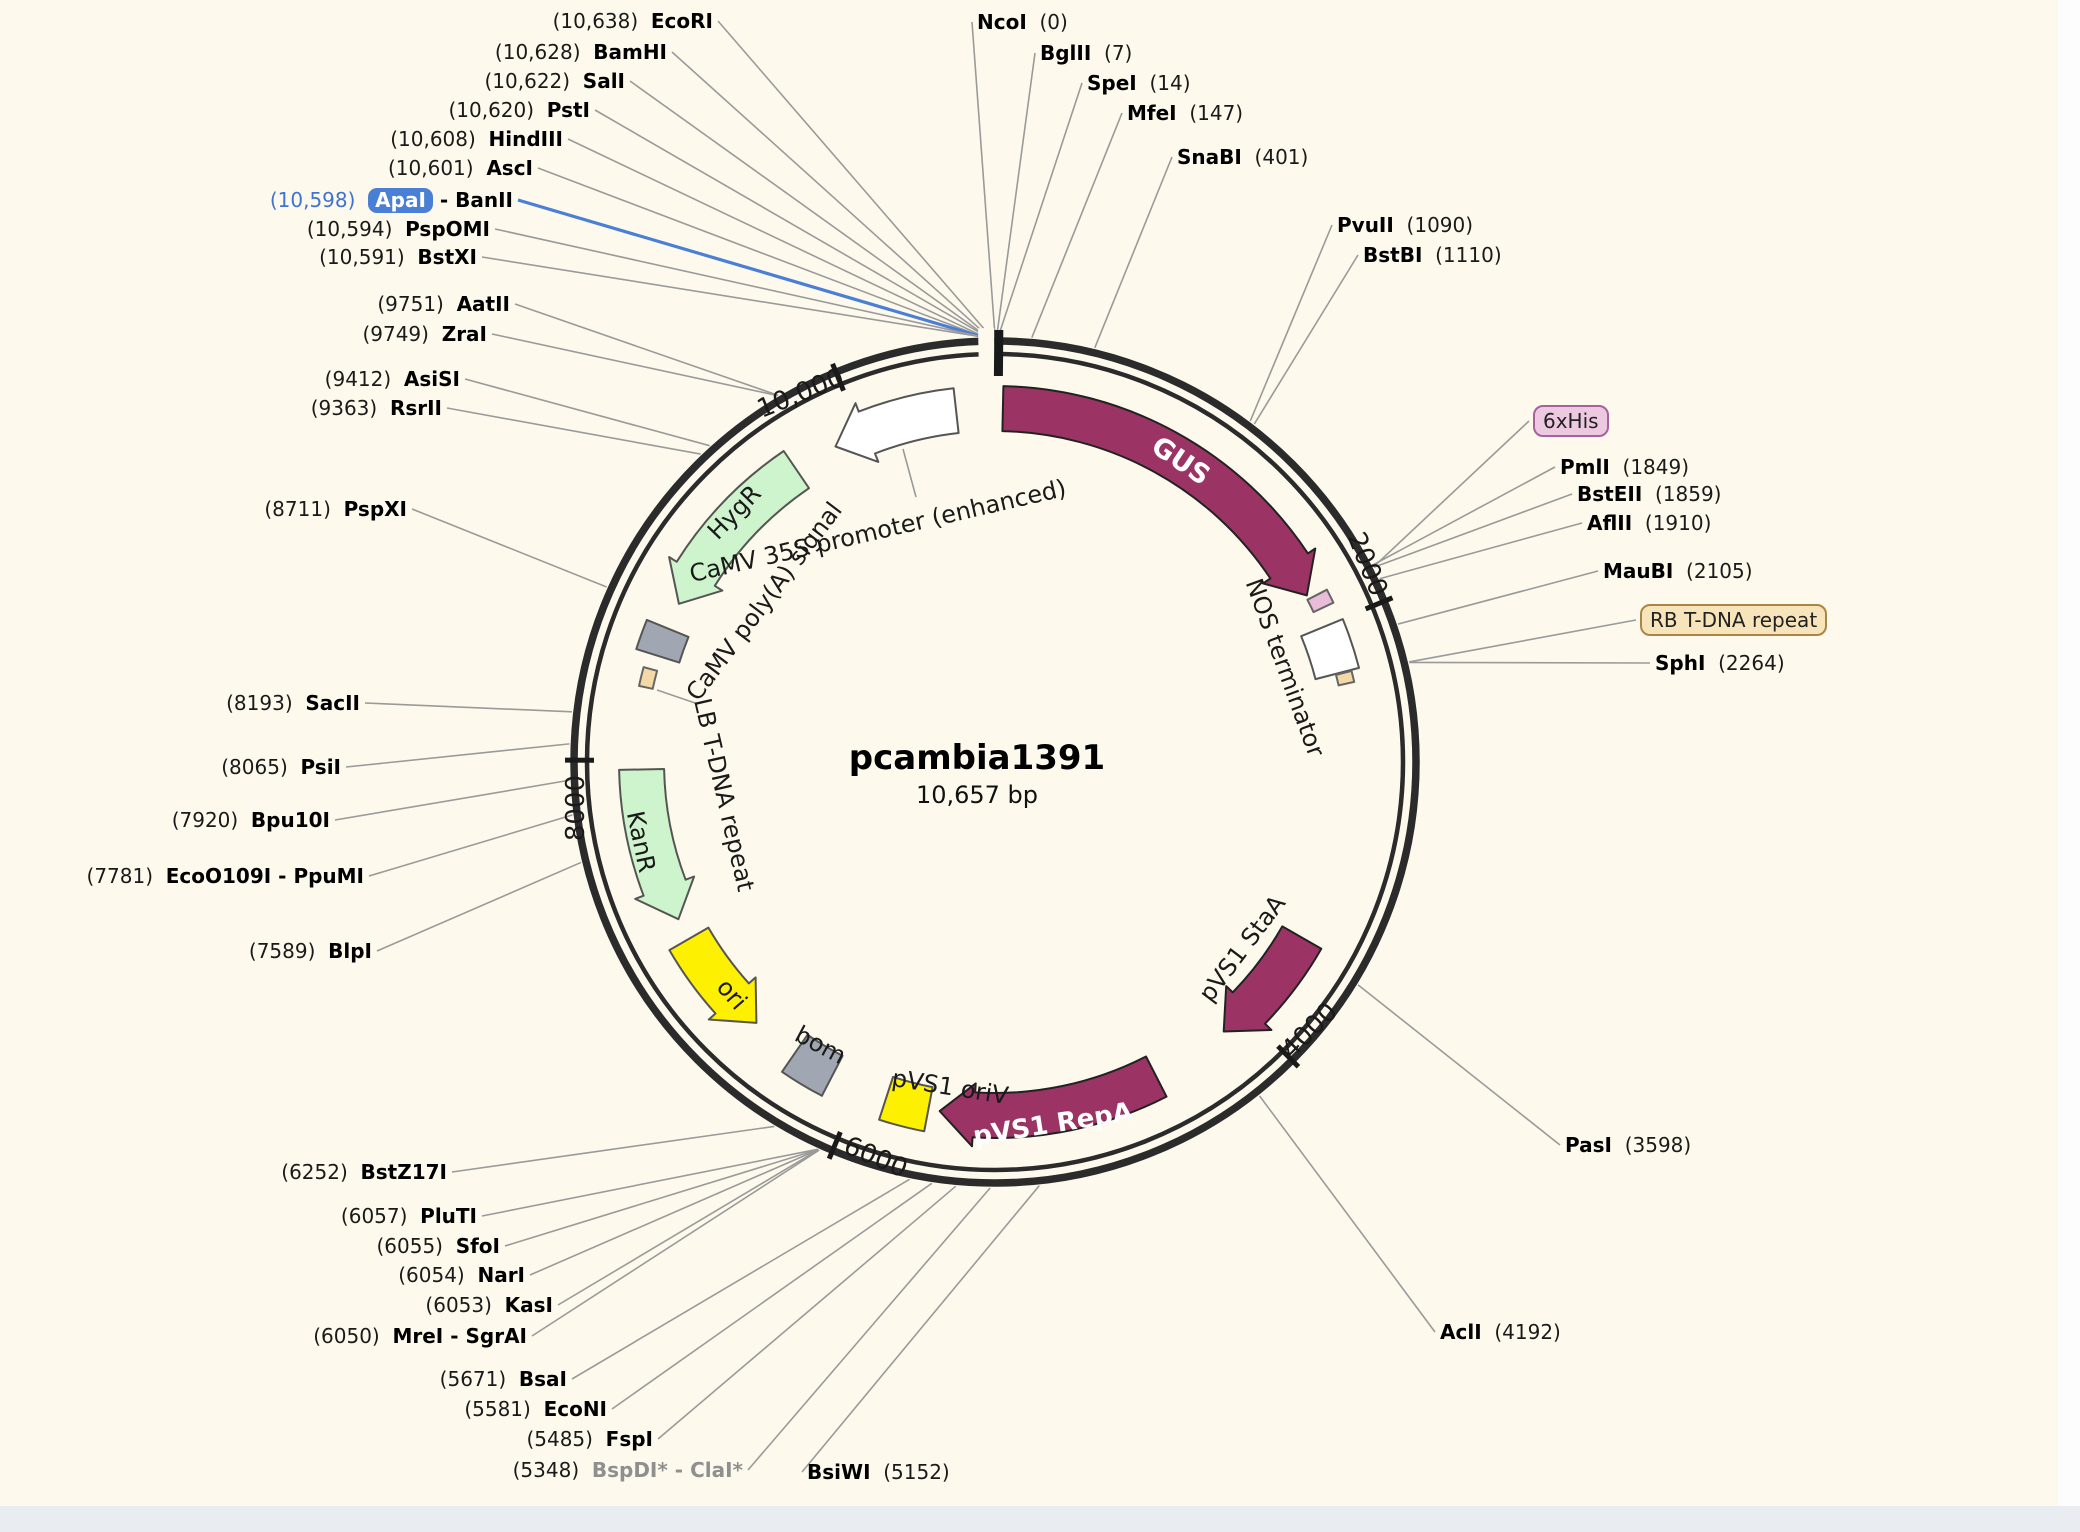 The height and width of the screenshot is (1532, 2080). Describe the element at coordinates (632, 21) in the screenshot. I see `site-label-EcoRI: (10,638) EcoRI` at that location.